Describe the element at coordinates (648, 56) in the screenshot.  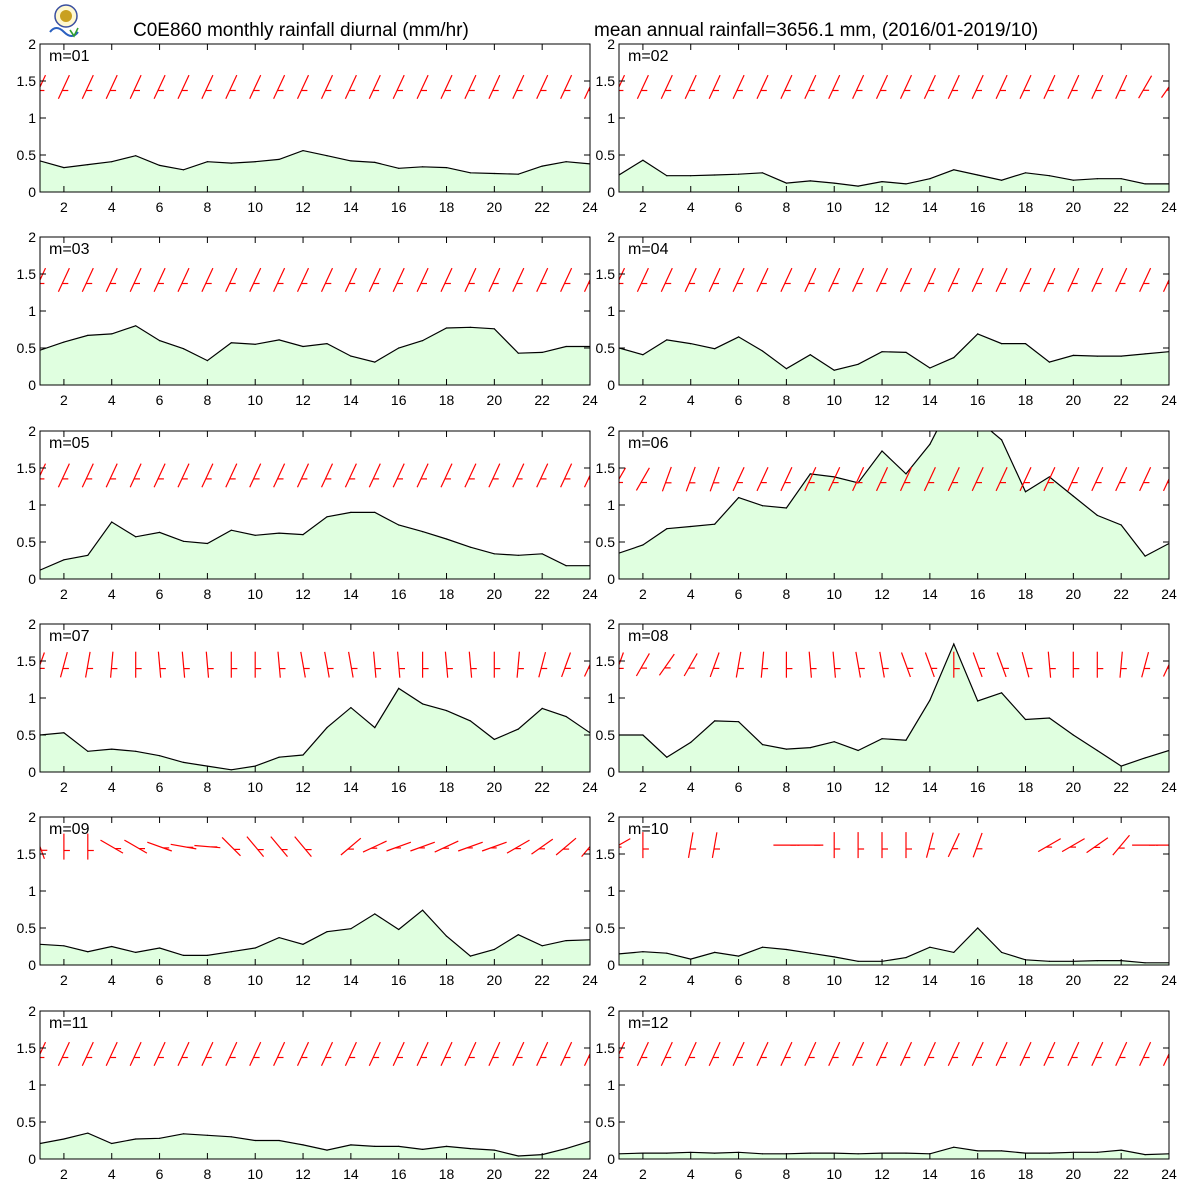
I see `panel-month-label: m=02` at that location.